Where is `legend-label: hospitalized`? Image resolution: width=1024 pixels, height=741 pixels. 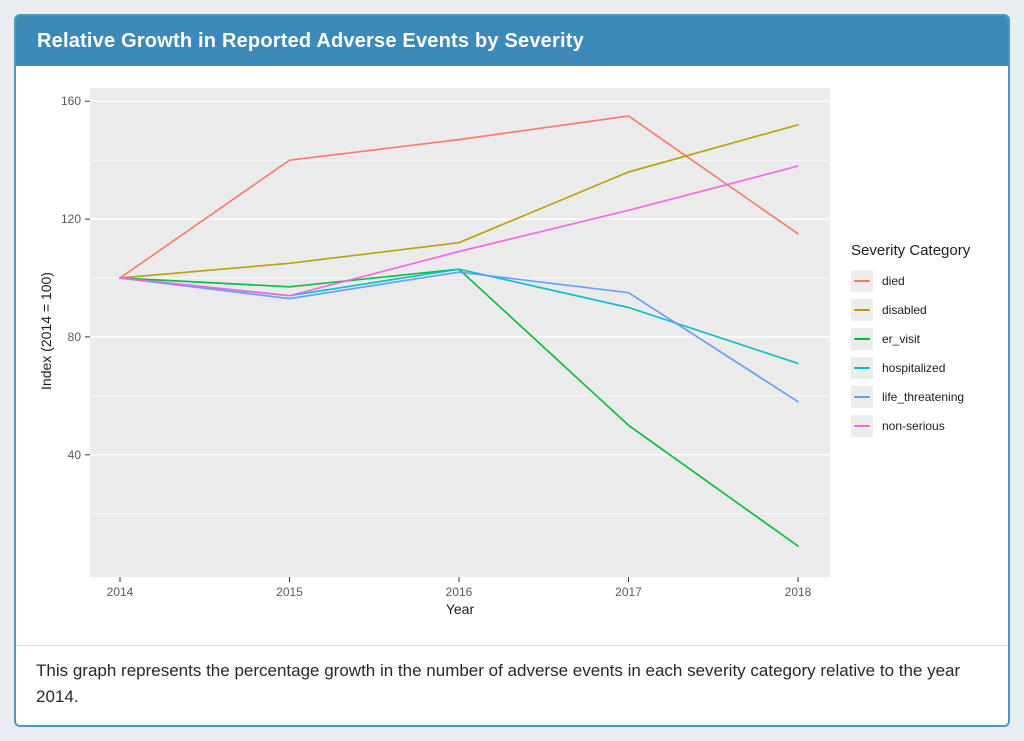
legend-label: hospitalized is located at coordinates (914, 368).